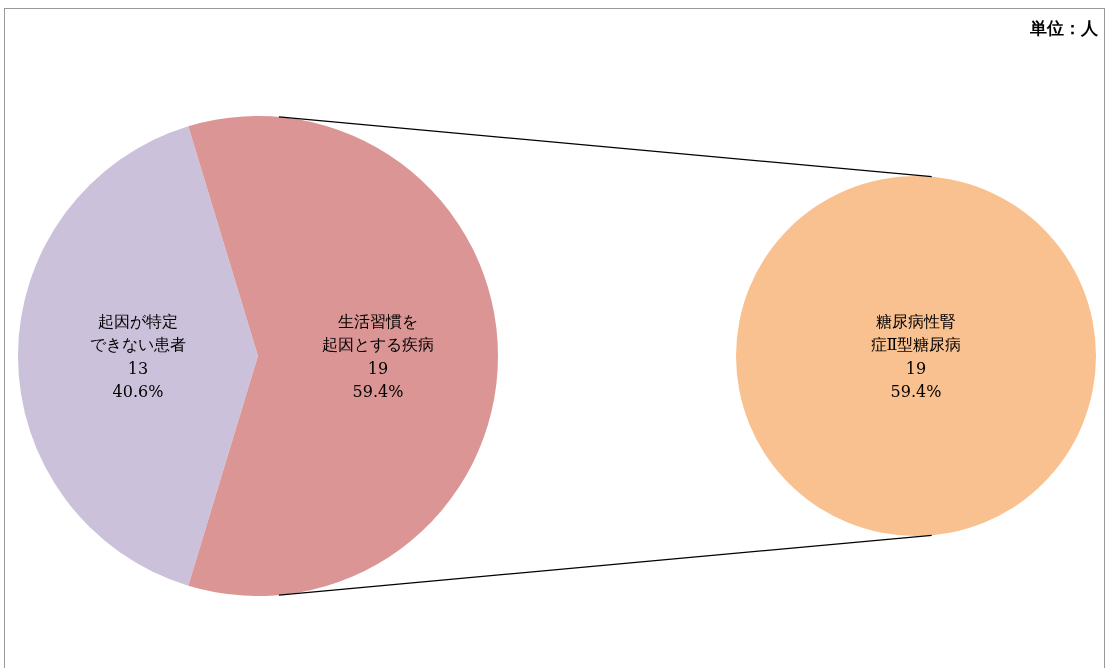 Image resolution: width=1106 pixels, height=668 pixels. What do you see at coordinates (1064, 28) in the screenshot?
I see `text: 単位：人` at bounding box center [1064, 28].